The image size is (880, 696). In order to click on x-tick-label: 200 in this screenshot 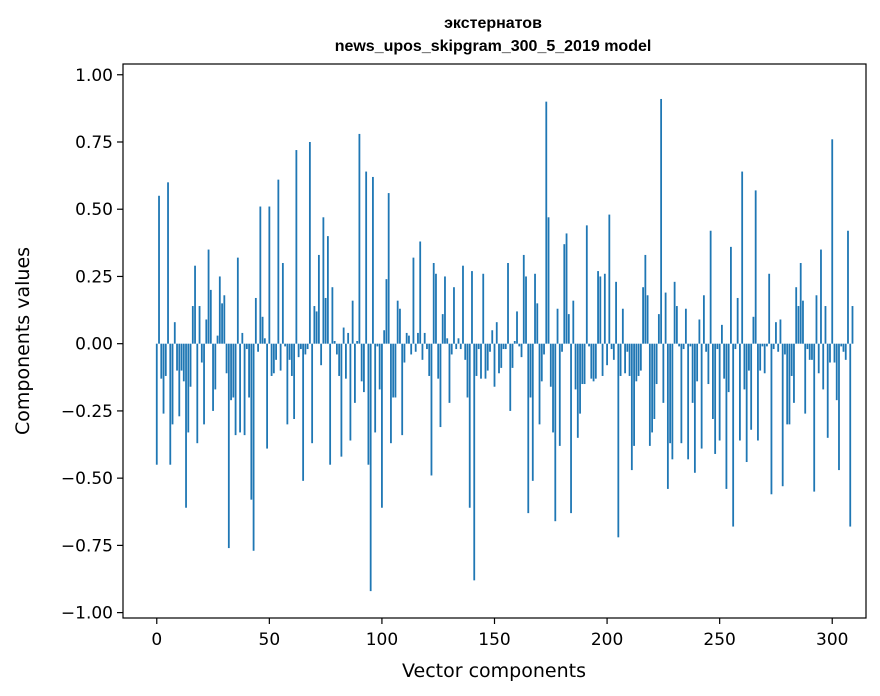, I will do `click(607, 640)`.